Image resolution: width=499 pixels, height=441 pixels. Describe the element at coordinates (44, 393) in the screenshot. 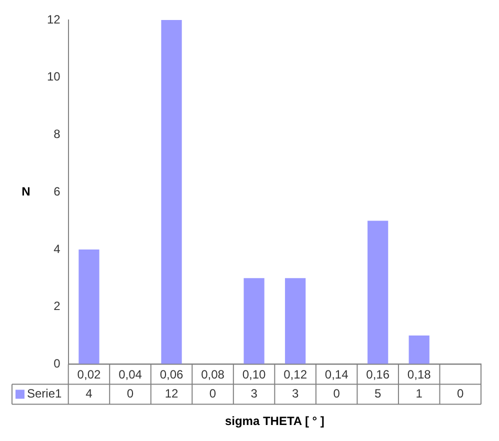

I see `legend-label: Serie1` at that location.